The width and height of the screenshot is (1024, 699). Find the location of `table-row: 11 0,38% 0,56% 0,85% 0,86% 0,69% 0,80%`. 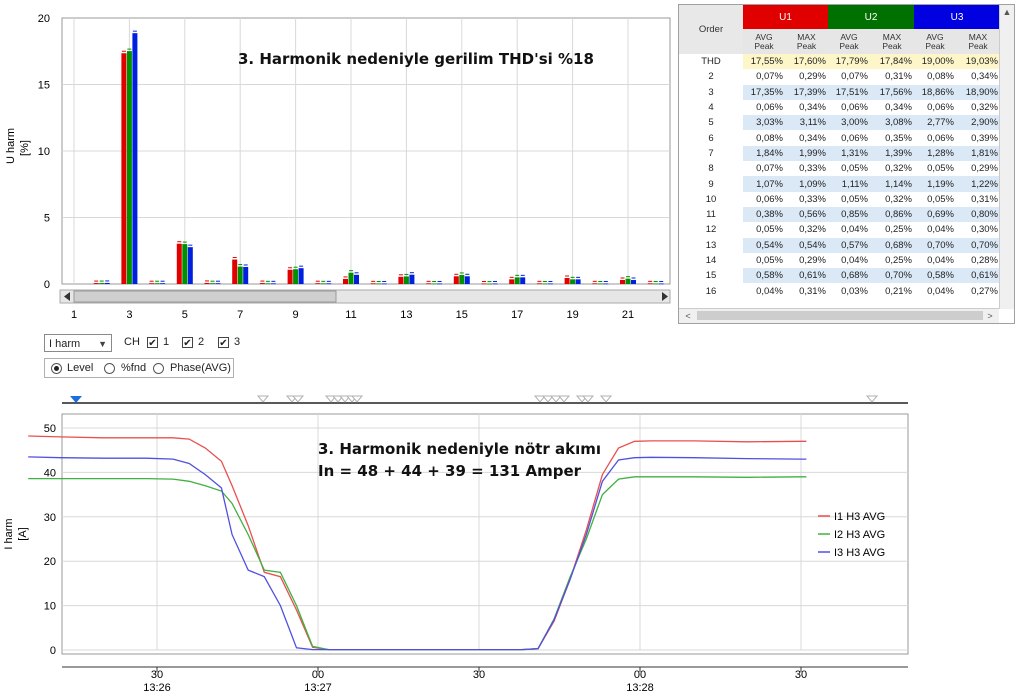

table-row: 11 0,38% 0,56% 0,85% 0,86% 0,69% 0,80% is located at coordinates (839, 214).